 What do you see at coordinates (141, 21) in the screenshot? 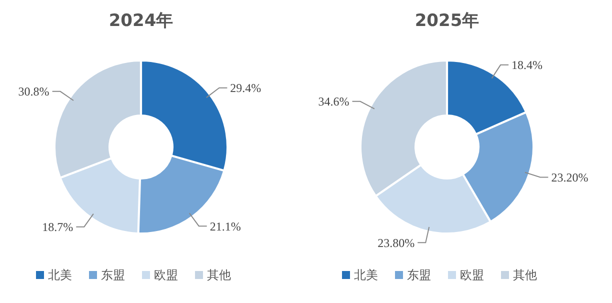
I see `chart-title: 2024年` at bounding box center [141, 21].